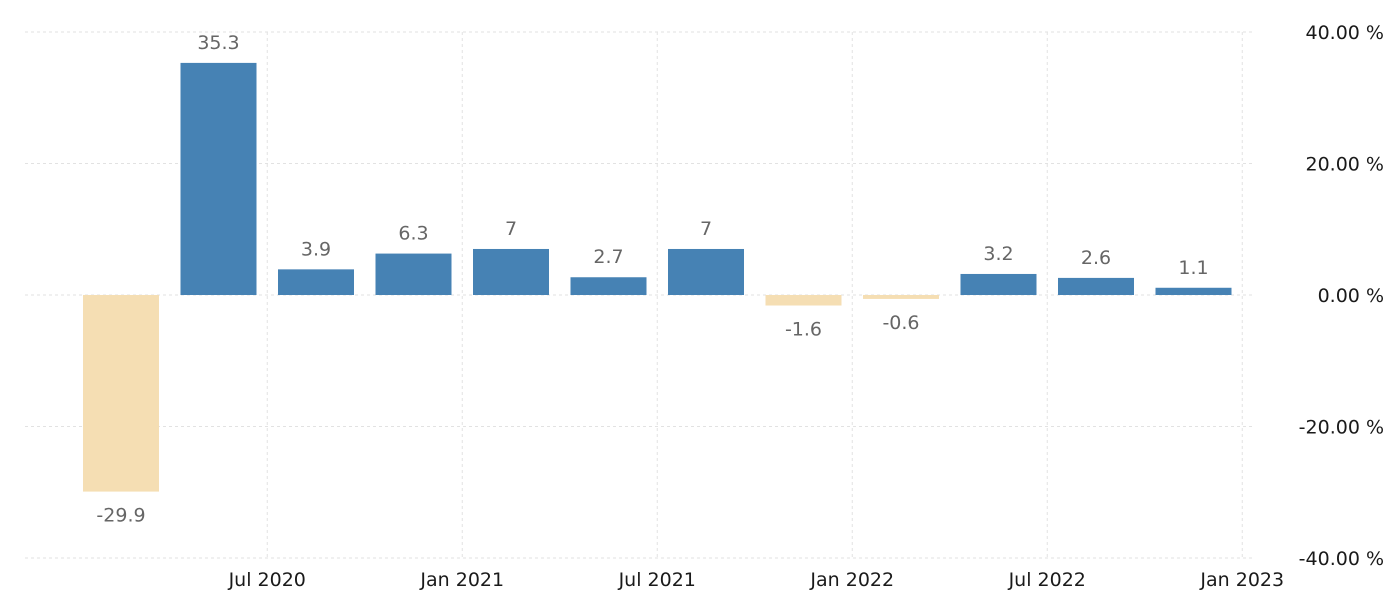 The width and height of the screenshot is (1400, 608). What do you see at coordinates (851, 580) in the screenshot?
I see `x-tick-label: Jan 2022` at bounding box center [851, 580].